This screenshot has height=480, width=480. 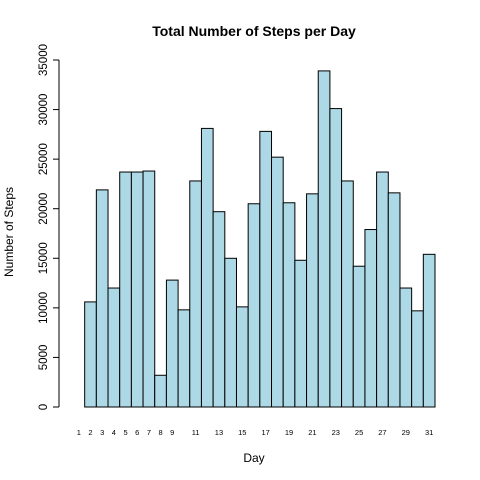 I want to click on x-tick-label: 27, so click(x=382, y=432).